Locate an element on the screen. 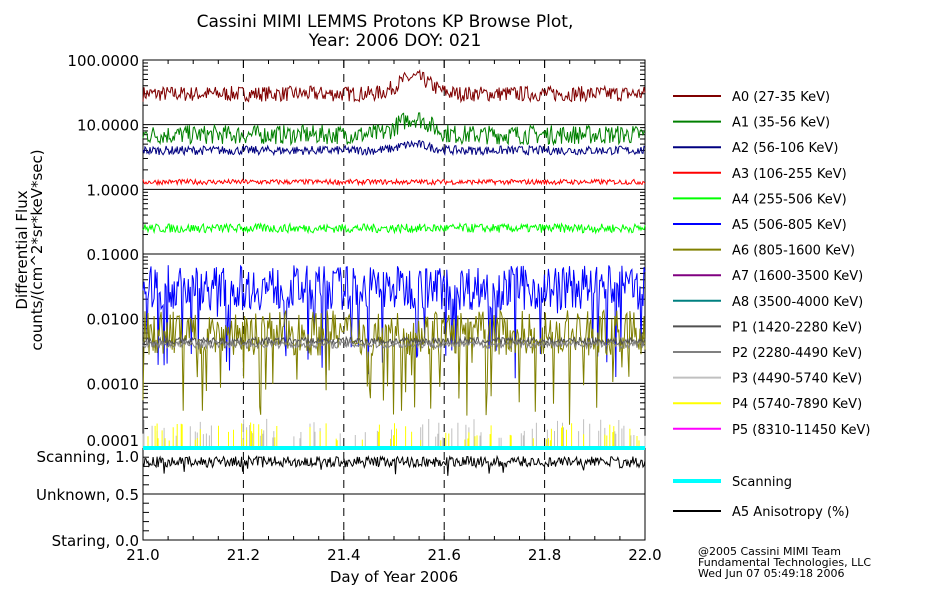 The width and height of the screenshot is (950, 604). legend-label: A1 (35-56 KeV) is located at coordinates (781, 123).